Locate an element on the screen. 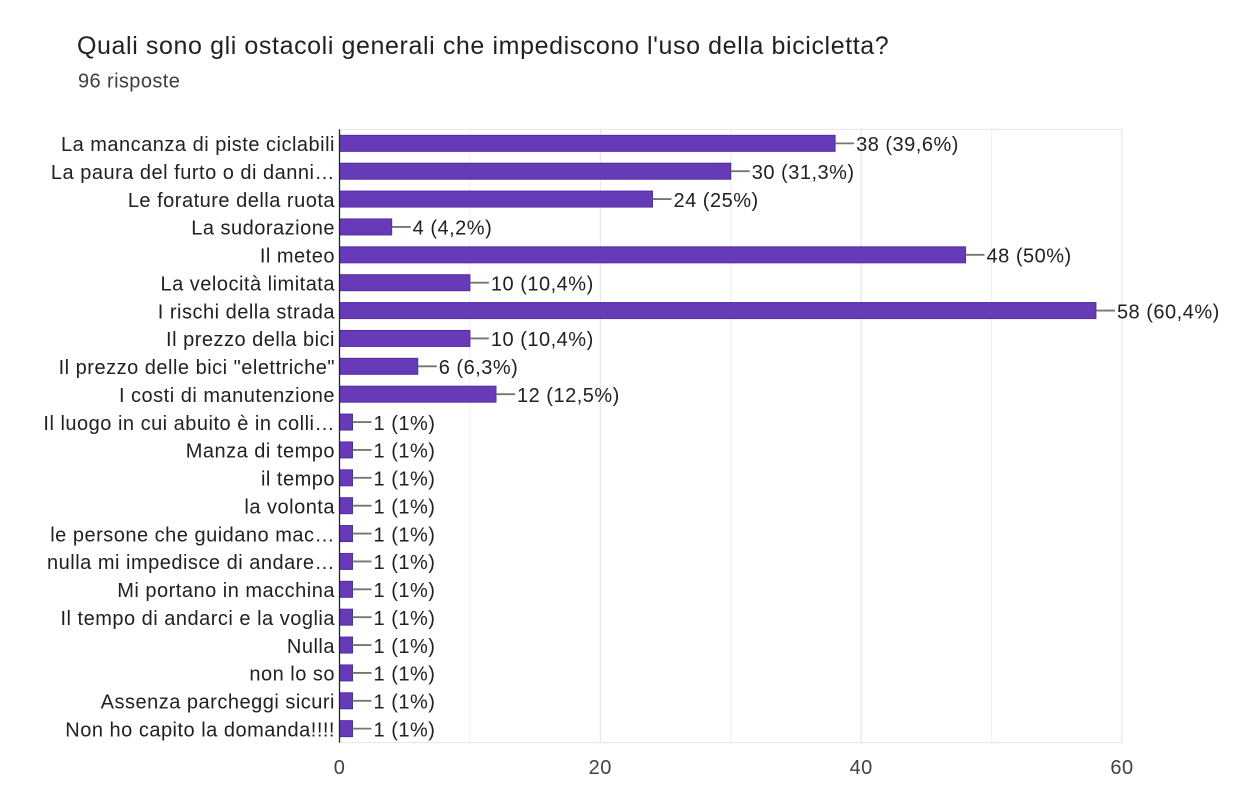 The height and width of the screenshot is (801, 1250). svg-text: I rischi della strada is located at coordinates (247, 312).